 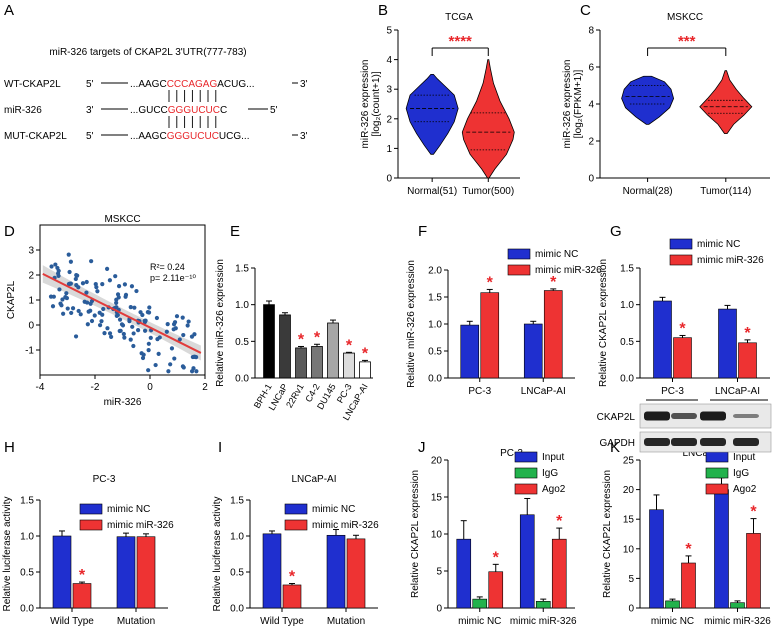 What do you see at coordinates (718, 244) in the screenshot?
I see `g-legend-label: mimic NC` at bounding box center [718, 244].